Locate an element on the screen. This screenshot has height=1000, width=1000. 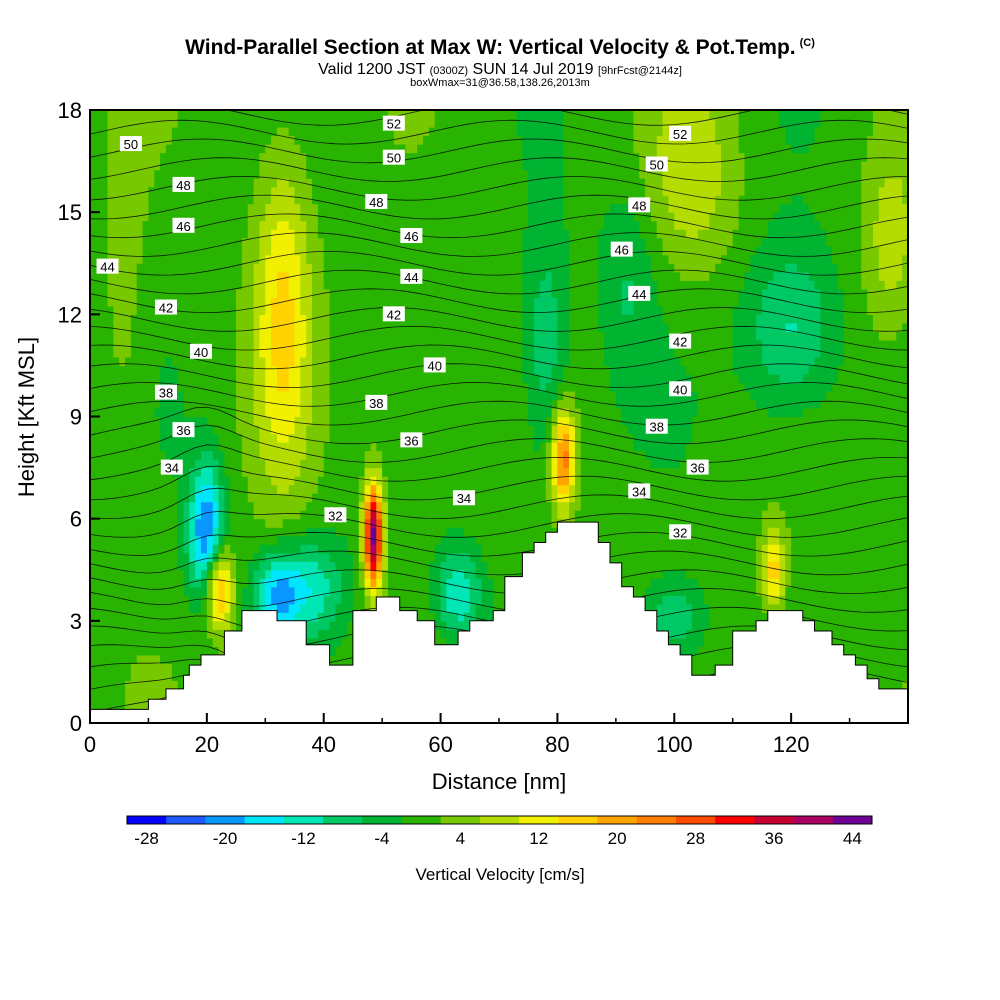
chart-title-tag: (C) is located at coordinates (807, 43).